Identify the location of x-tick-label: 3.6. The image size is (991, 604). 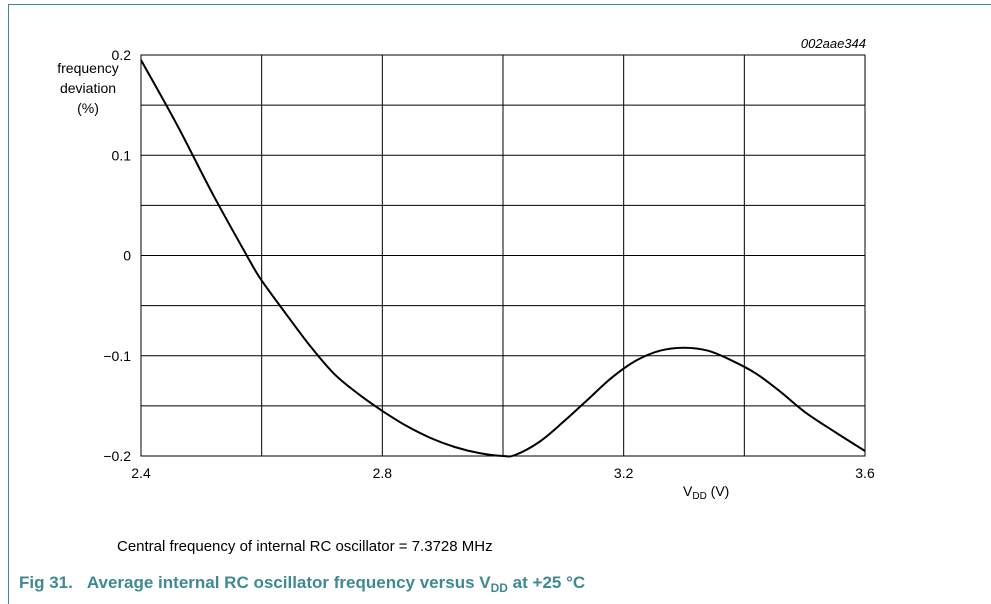
(865, 473).